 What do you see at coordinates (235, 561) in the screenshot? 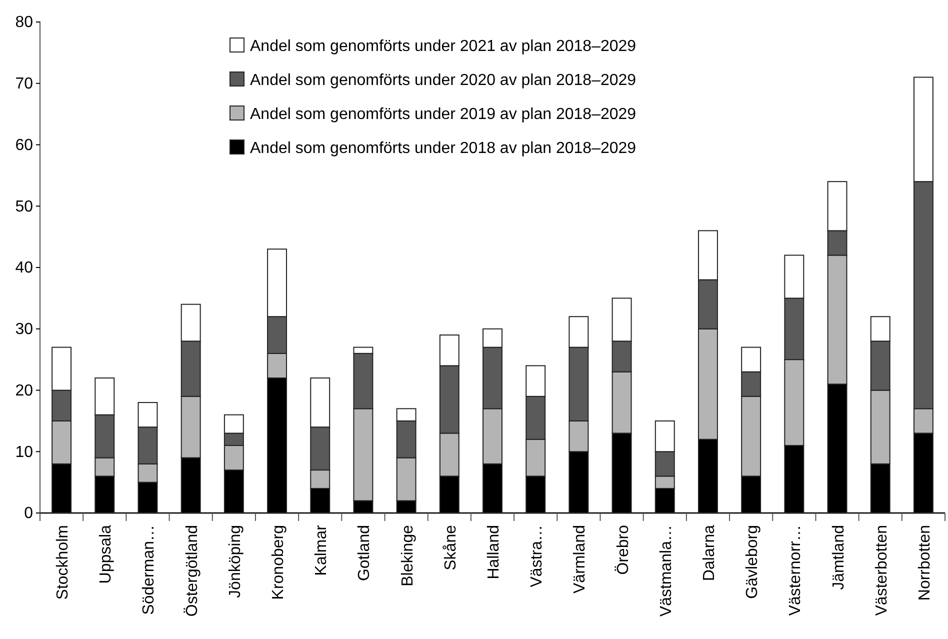
I see `x-tick-label: Jönköping` at bounding box center [235, 561].